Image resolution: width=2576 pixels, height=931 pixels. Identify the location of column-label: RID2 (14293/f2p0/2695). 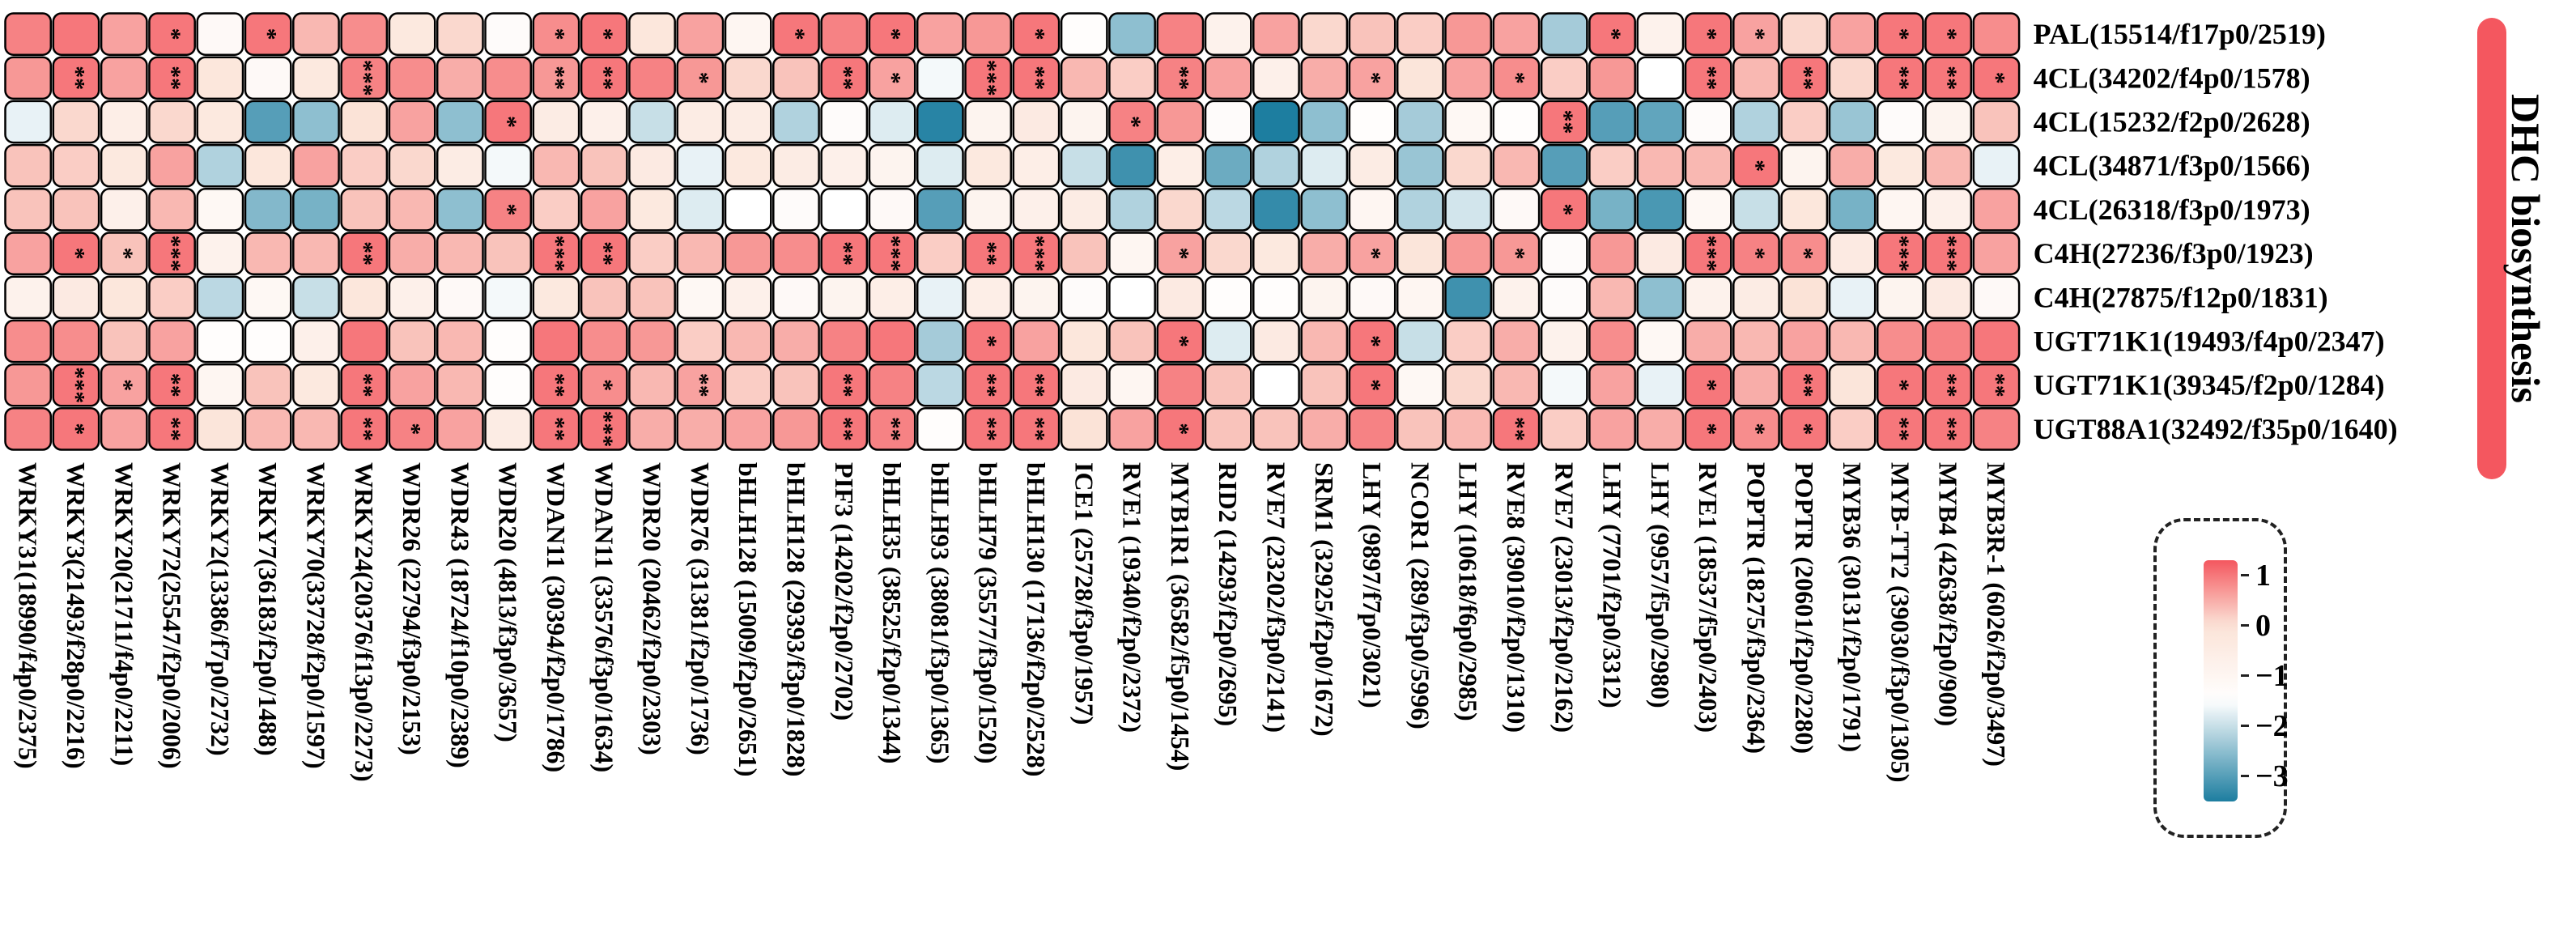
(1228, 594).